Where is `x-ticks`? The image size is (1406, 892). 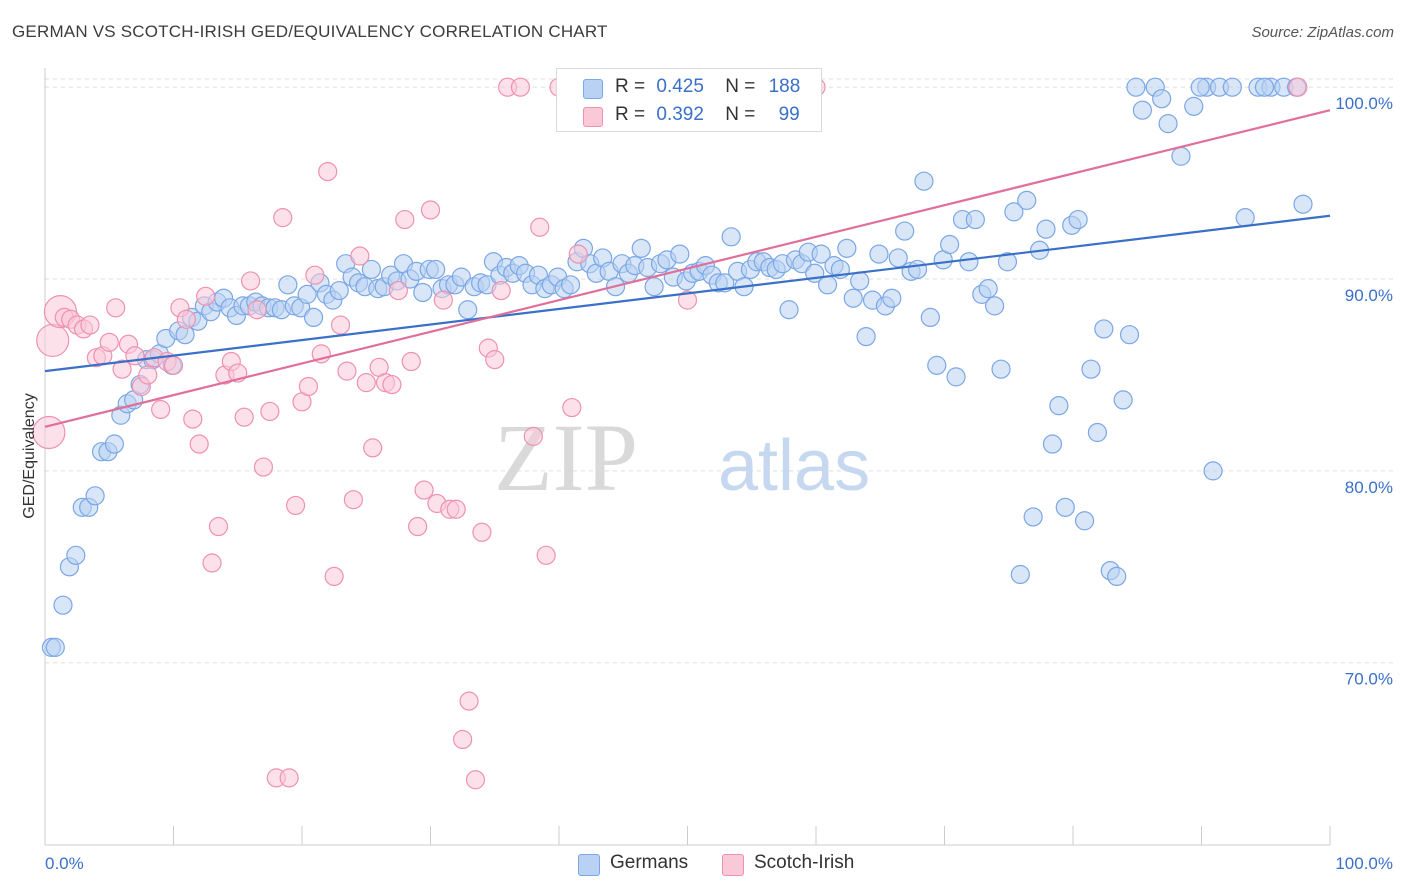 x-ticks is located at coordinates (687, 835).